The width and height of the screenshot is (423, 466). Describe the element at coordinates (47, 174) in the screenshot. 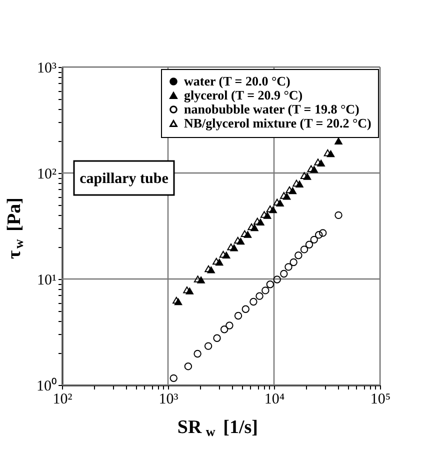

I see `y-tick-label: 10²` at that location.